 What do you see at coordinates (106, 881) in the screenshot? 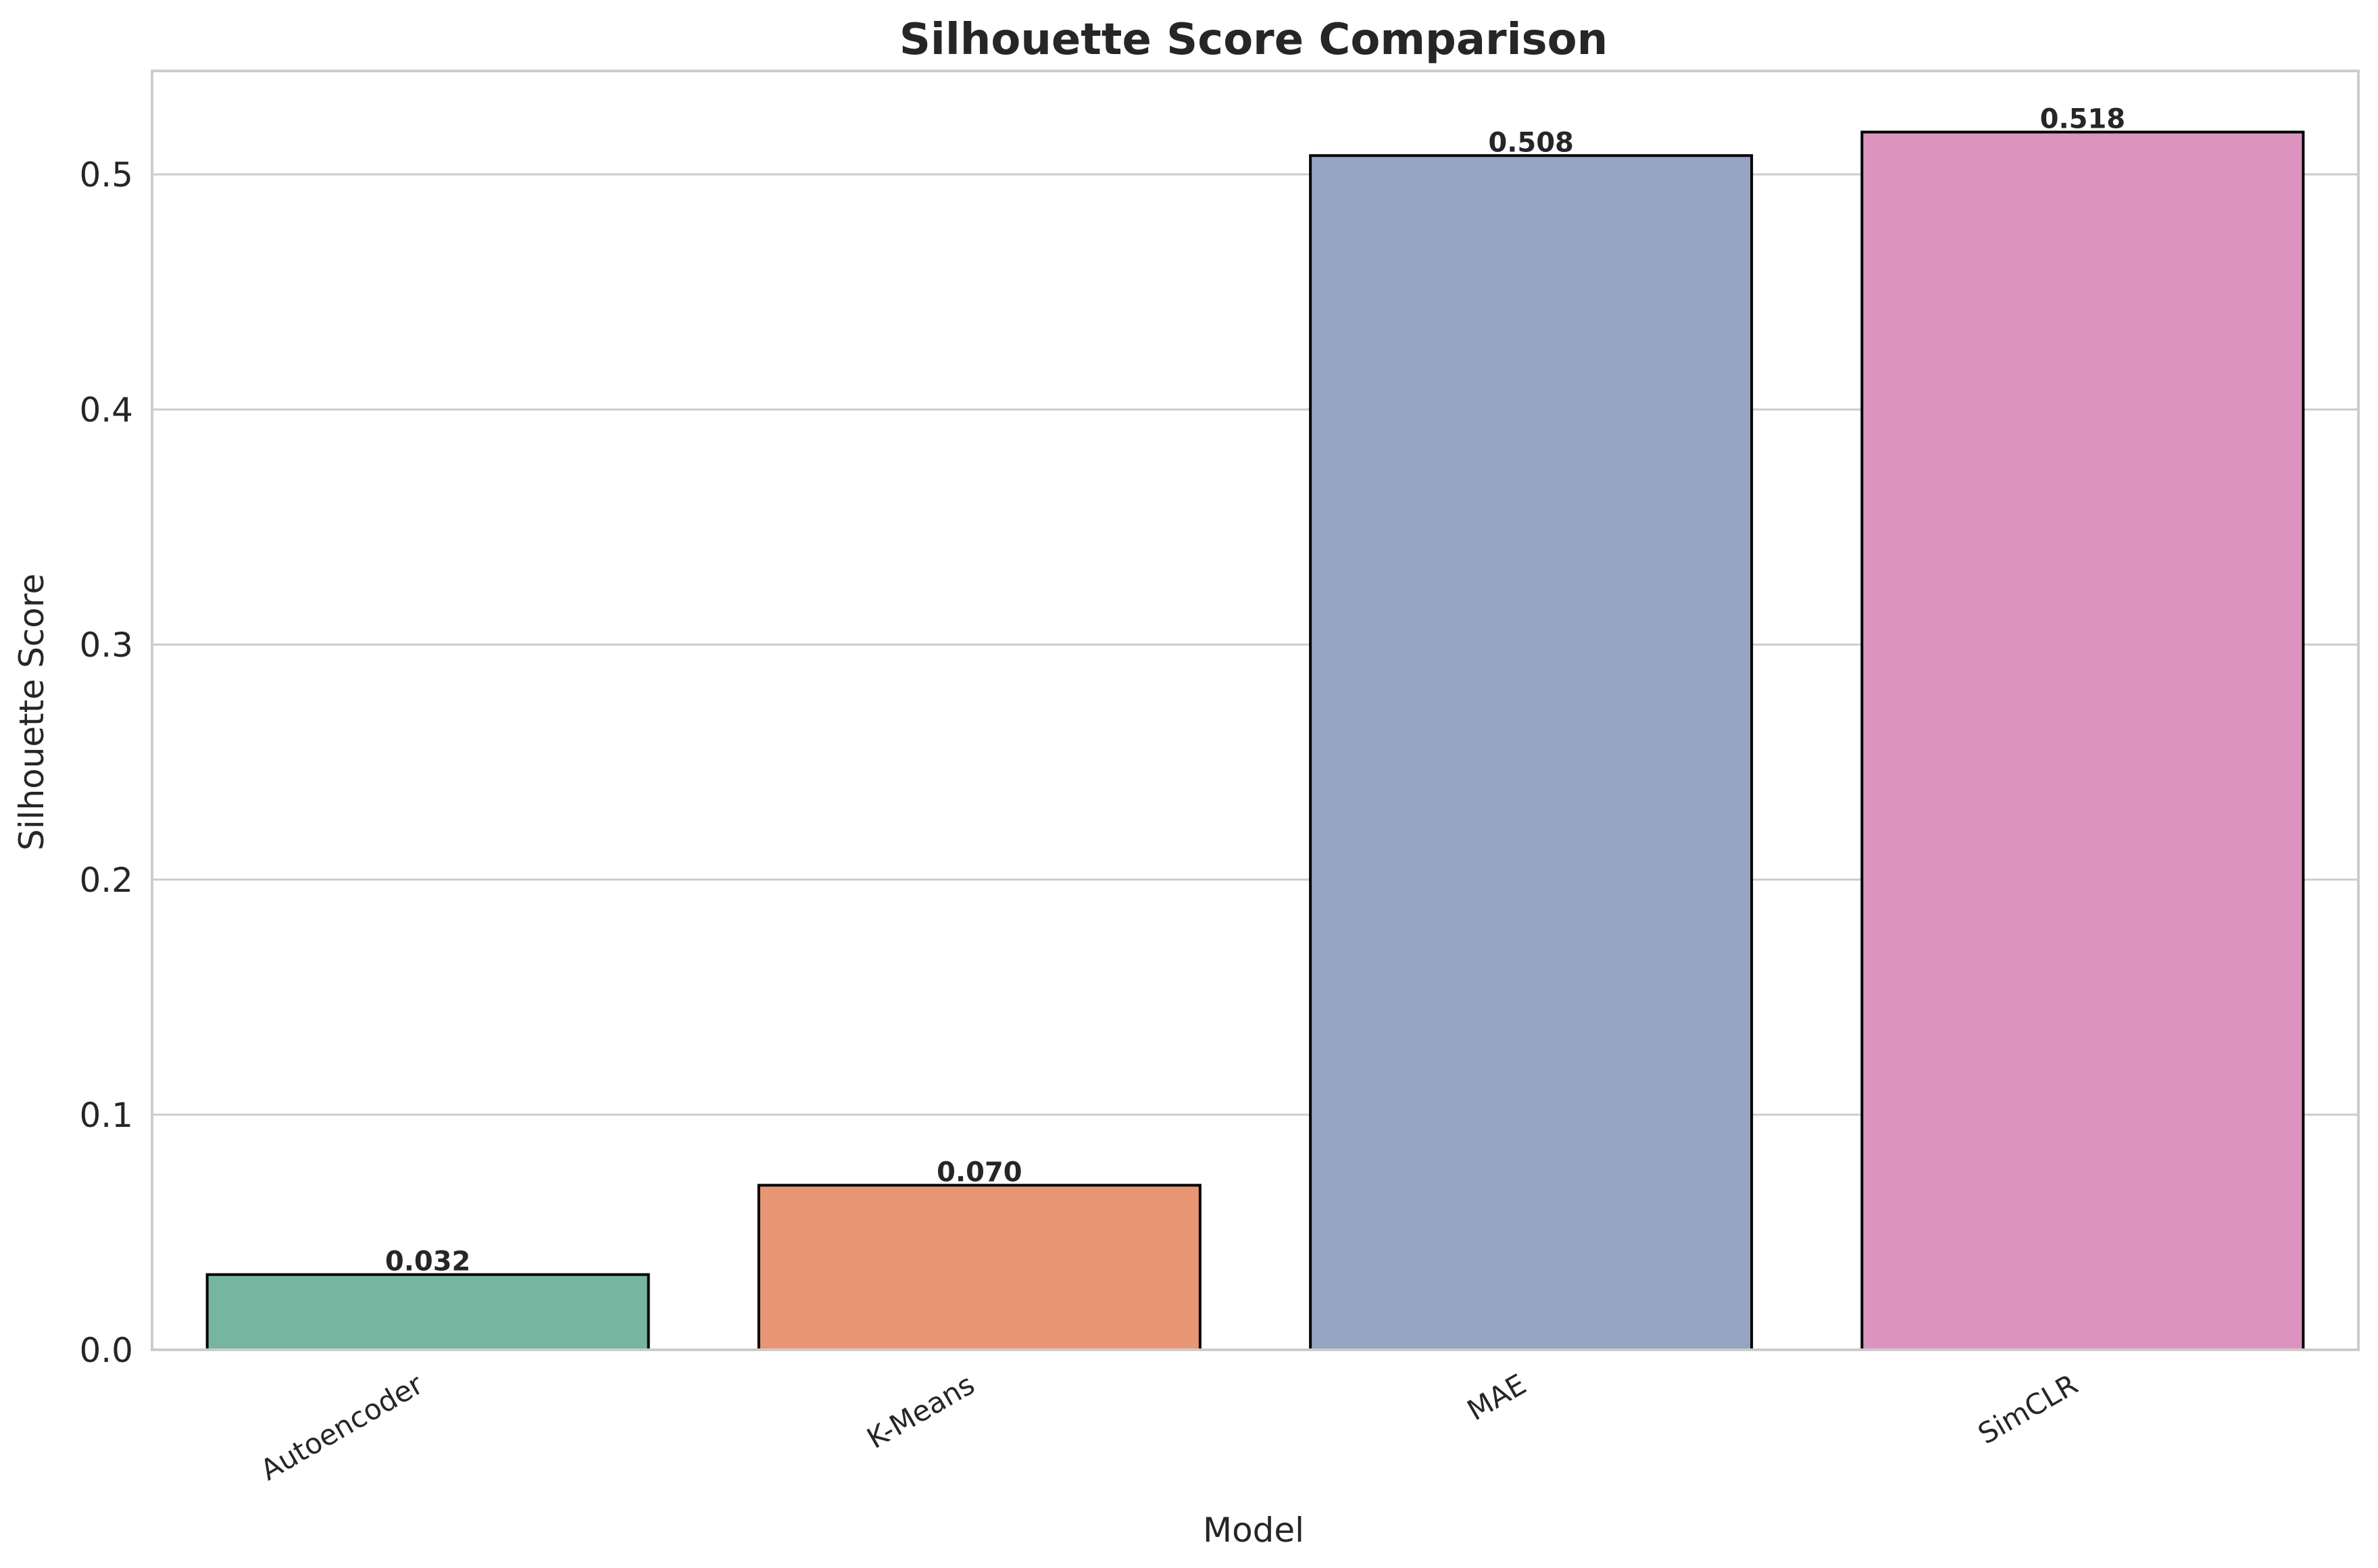
I see `y-tick-label: 0.2` at bounding box center [106, 881].